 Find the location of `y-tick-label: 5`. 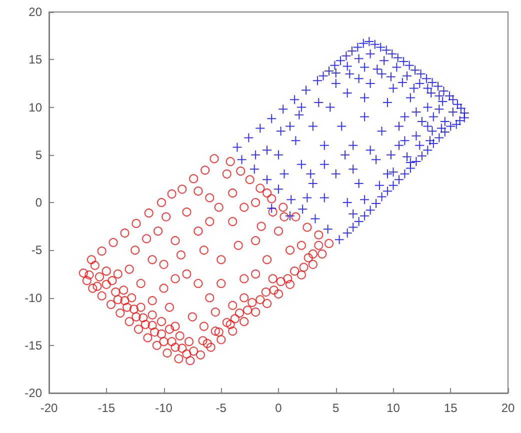

y-tick-label: 5 is located at coordinates (38, 155).